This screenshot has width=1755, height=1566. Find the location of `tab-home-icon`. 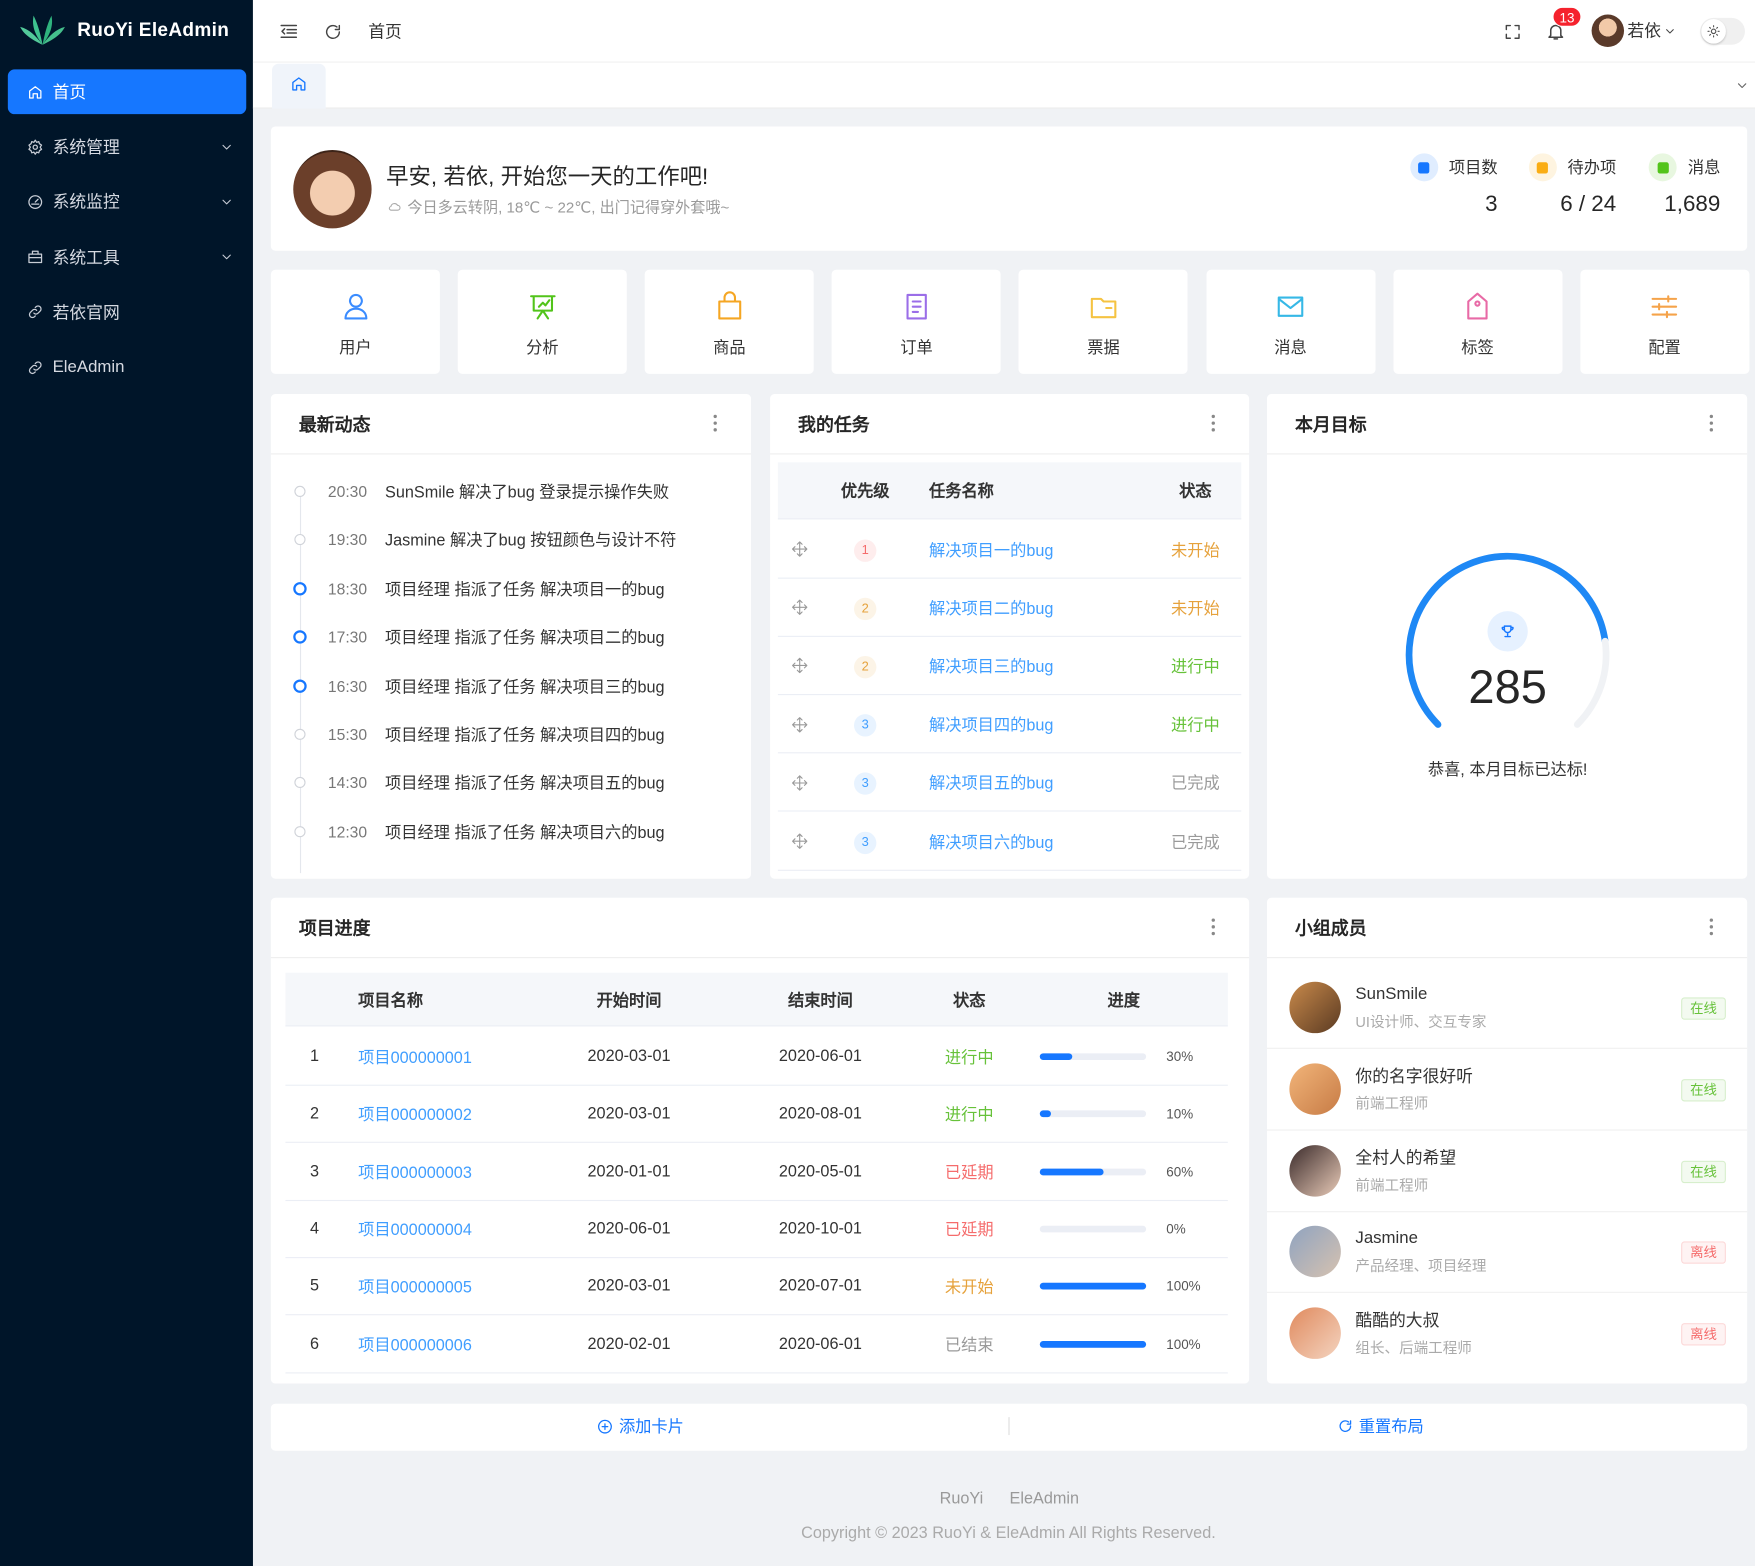

tab-home-icon is located at coordinates (299, 84).